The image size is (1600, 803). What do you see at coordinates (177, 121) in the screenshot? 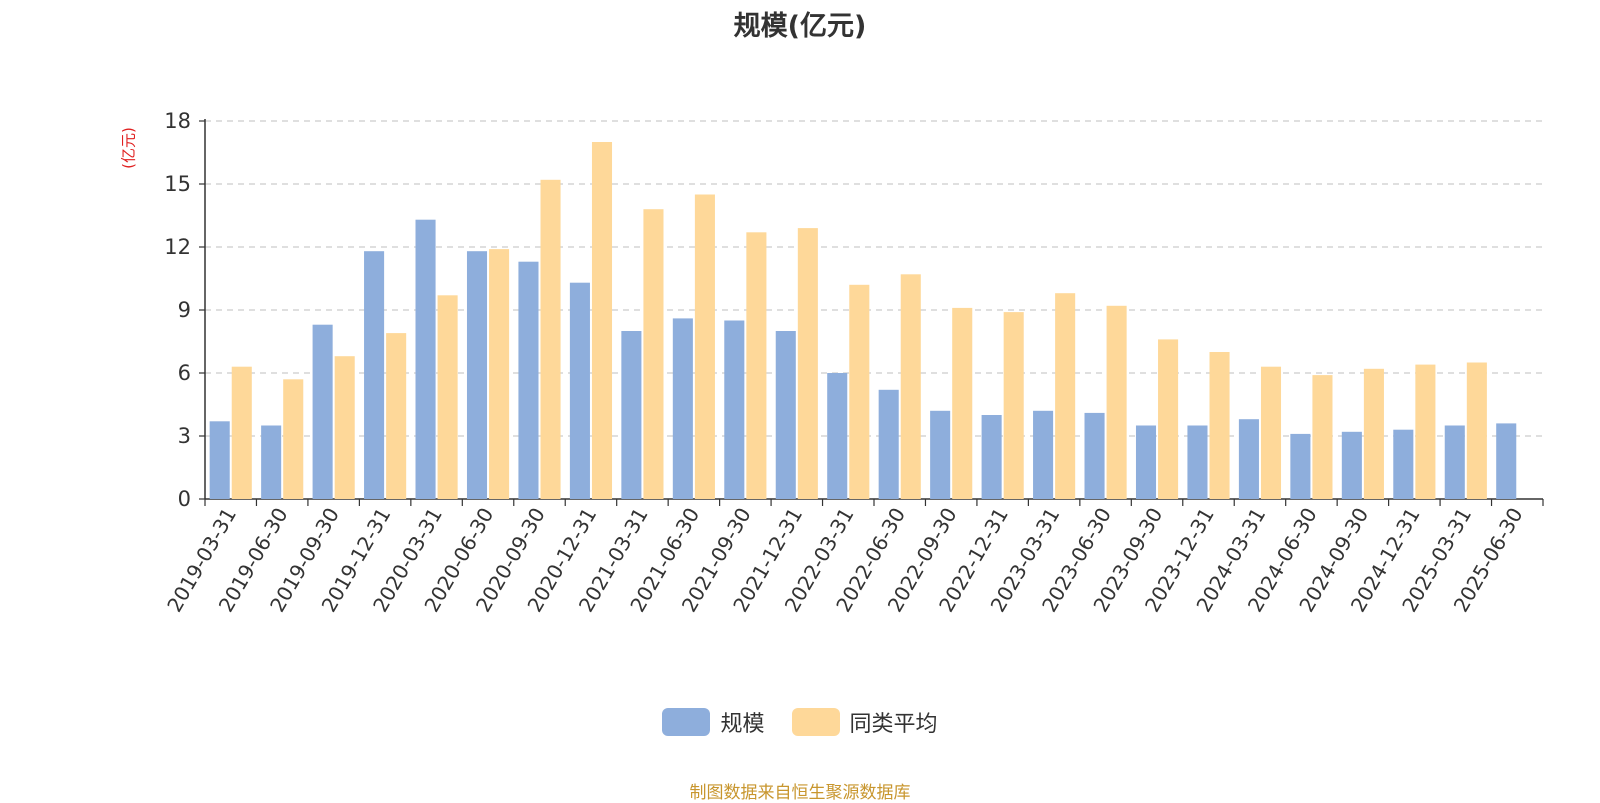
I see `y-tick-label: 18` at bounding box center [177, 121].